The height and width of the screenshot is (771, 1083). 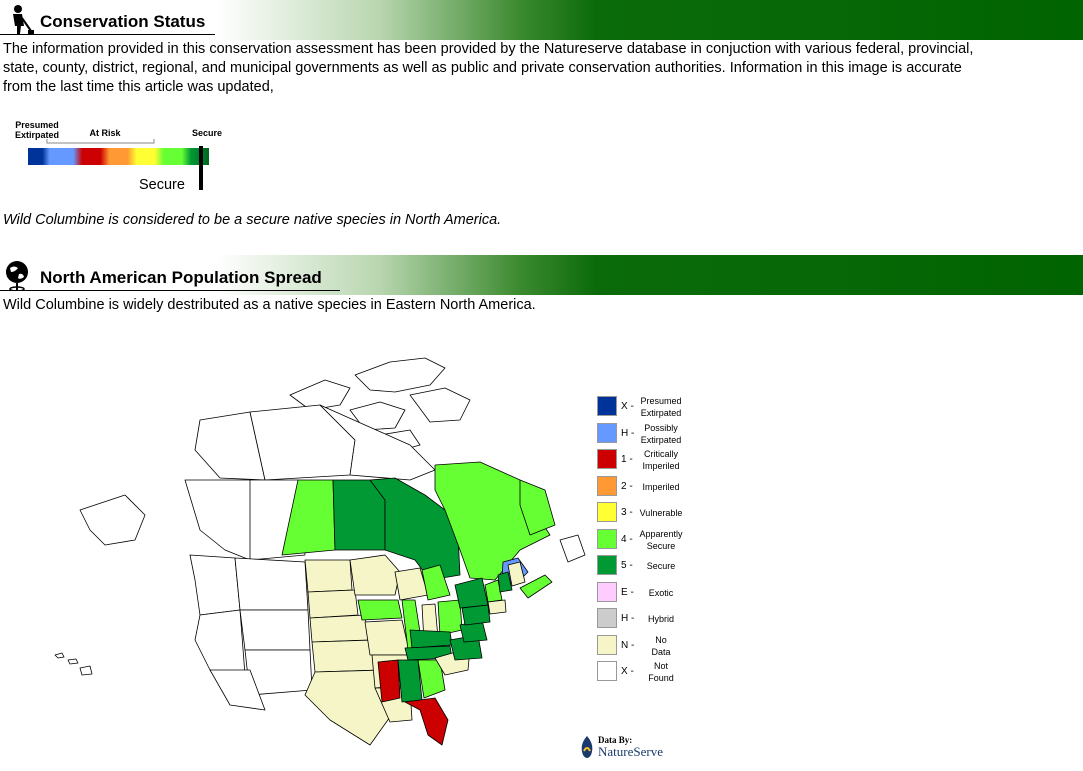 I want to click on legend-row: E - Exotic, so click(x=644, y=592).